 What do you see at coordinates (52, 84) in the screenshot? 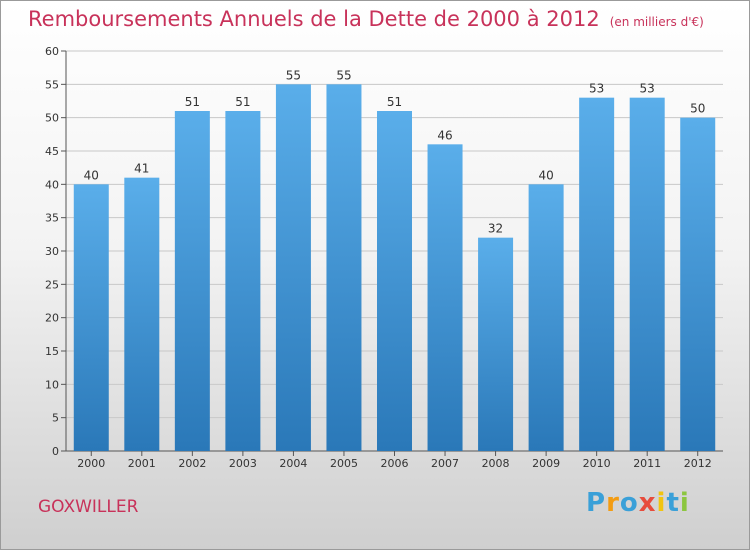
I see `y-tick-label: 55` at bounding box center [52, 84].